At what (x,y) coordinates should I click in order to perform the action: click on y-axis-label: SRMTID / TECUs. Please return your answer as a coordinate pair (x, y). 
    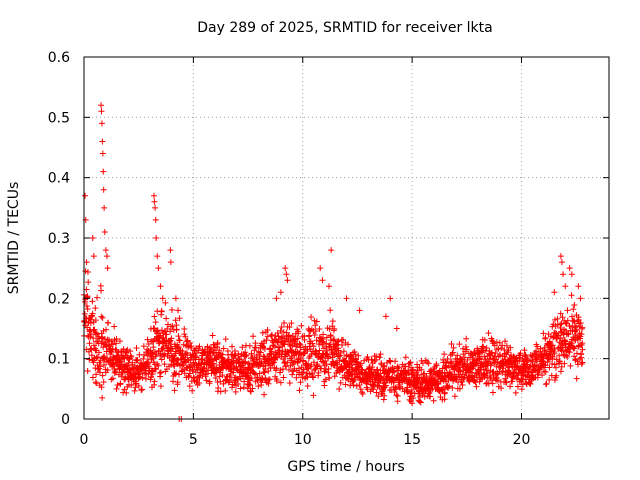
    Looking at the image, I should click on (14, 238).